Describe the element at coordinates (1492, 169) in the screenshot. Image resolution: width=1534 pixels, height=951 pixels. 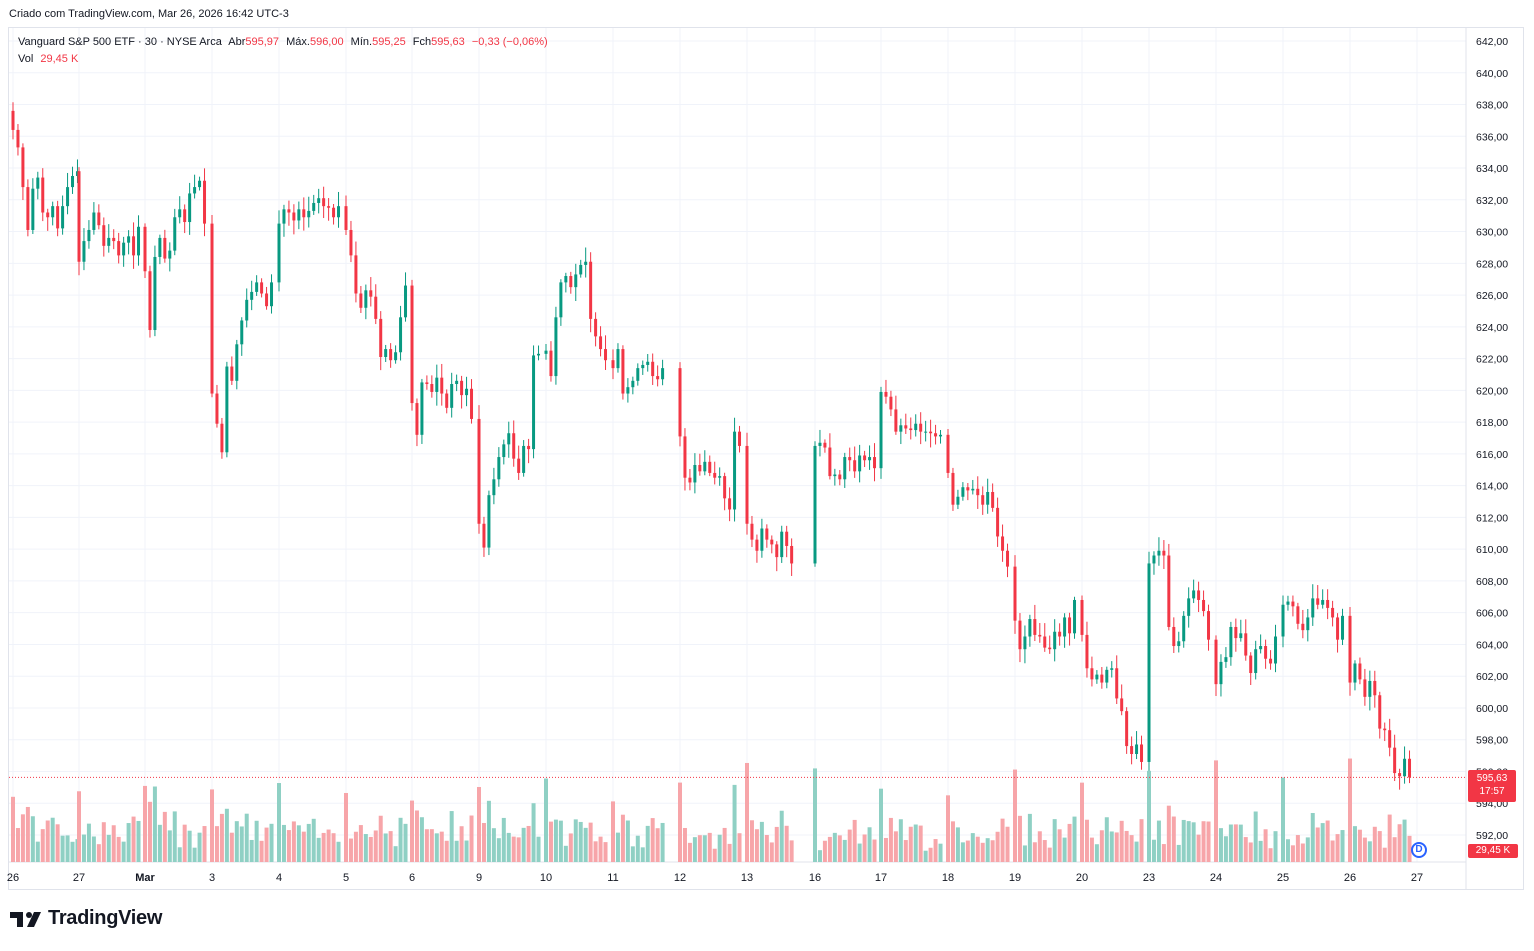
I see `y-tick-label: 634,00` at that location.